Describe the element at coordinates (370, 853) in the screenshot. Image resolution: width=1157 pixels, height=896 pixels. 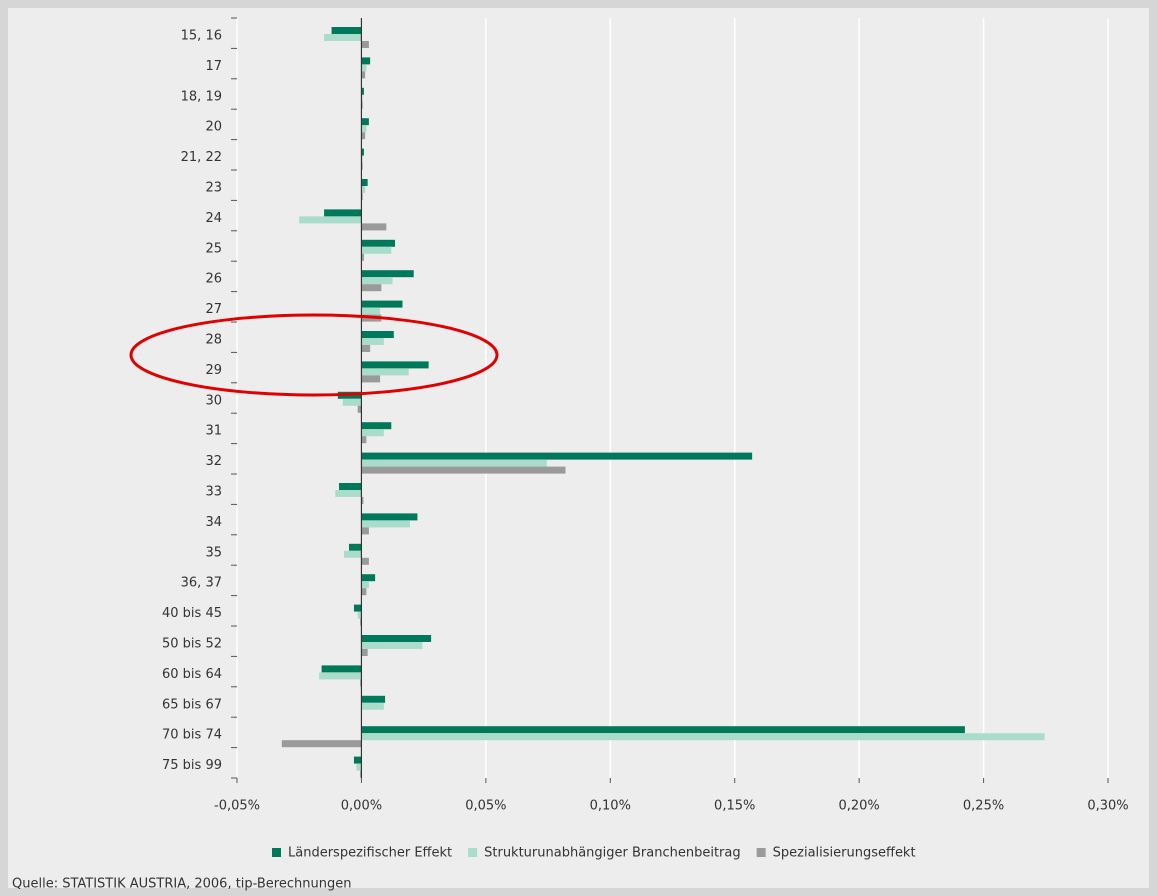
I see `legend-label: Länderspezifischer Effekt` at that location.